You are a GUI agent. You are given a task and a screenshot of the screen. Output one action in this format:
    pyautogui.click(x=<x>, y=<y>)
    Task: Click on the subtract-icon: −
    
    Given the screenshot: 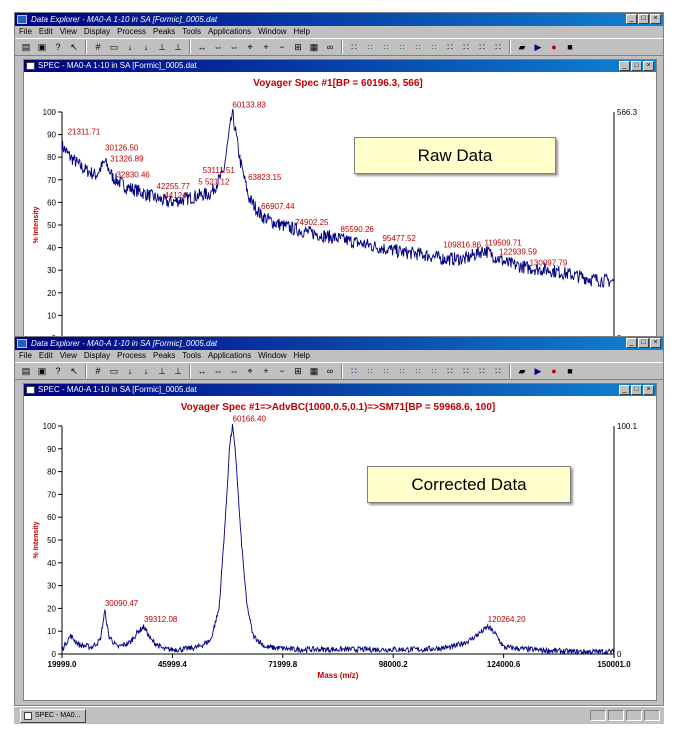 What is the action you would take?
    pyautogui.click(x=282, y=370)
    